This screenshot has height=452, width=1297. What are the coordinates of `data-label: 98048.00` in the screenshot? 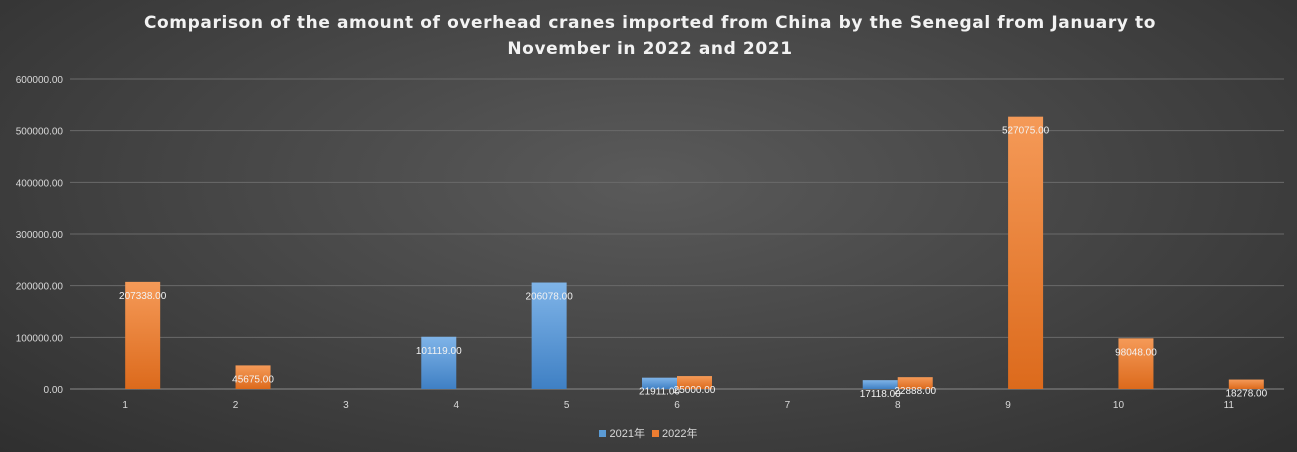 It's located at (1136, 352).